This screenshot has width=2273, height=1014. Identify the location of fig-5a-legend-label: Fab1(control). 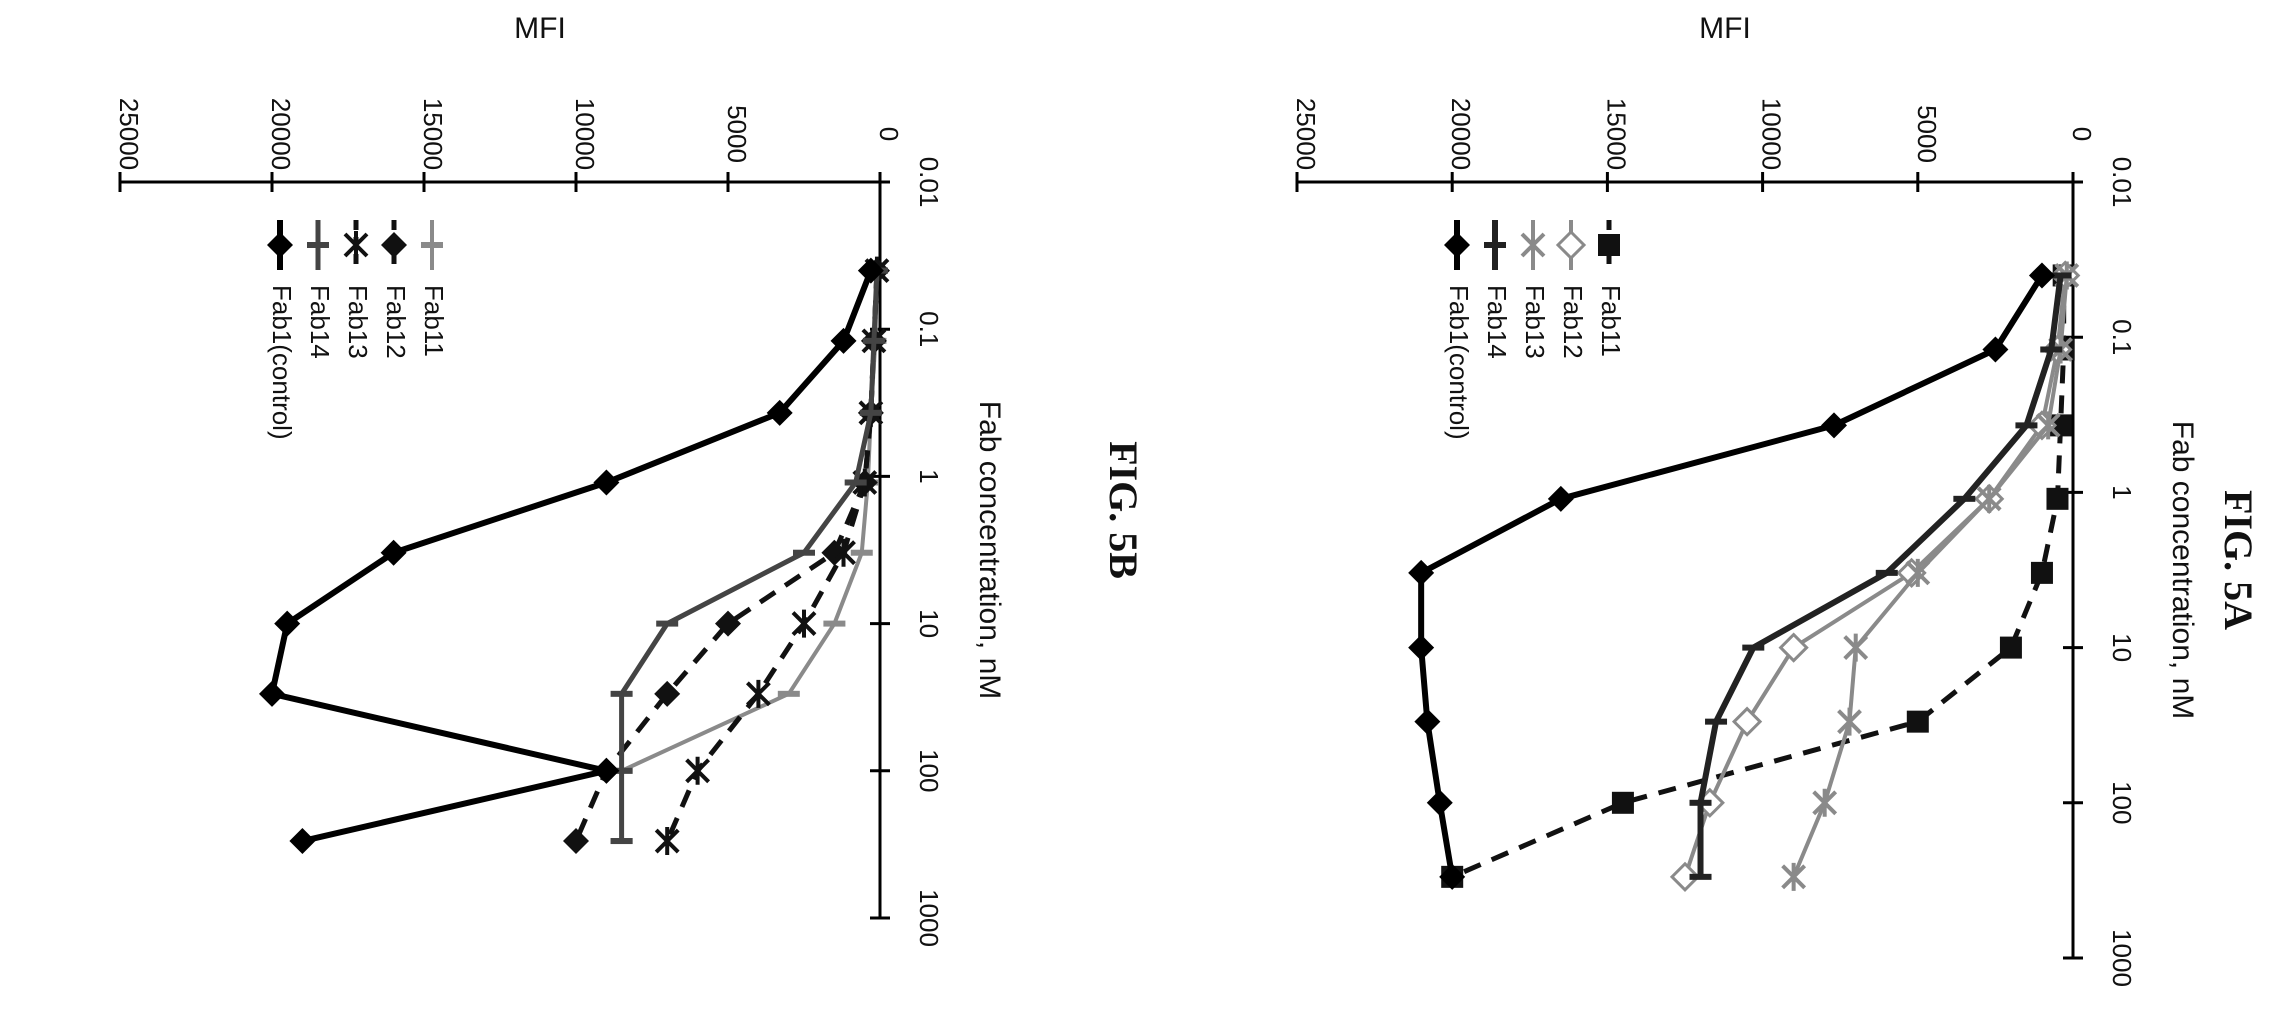
(1459, 362).